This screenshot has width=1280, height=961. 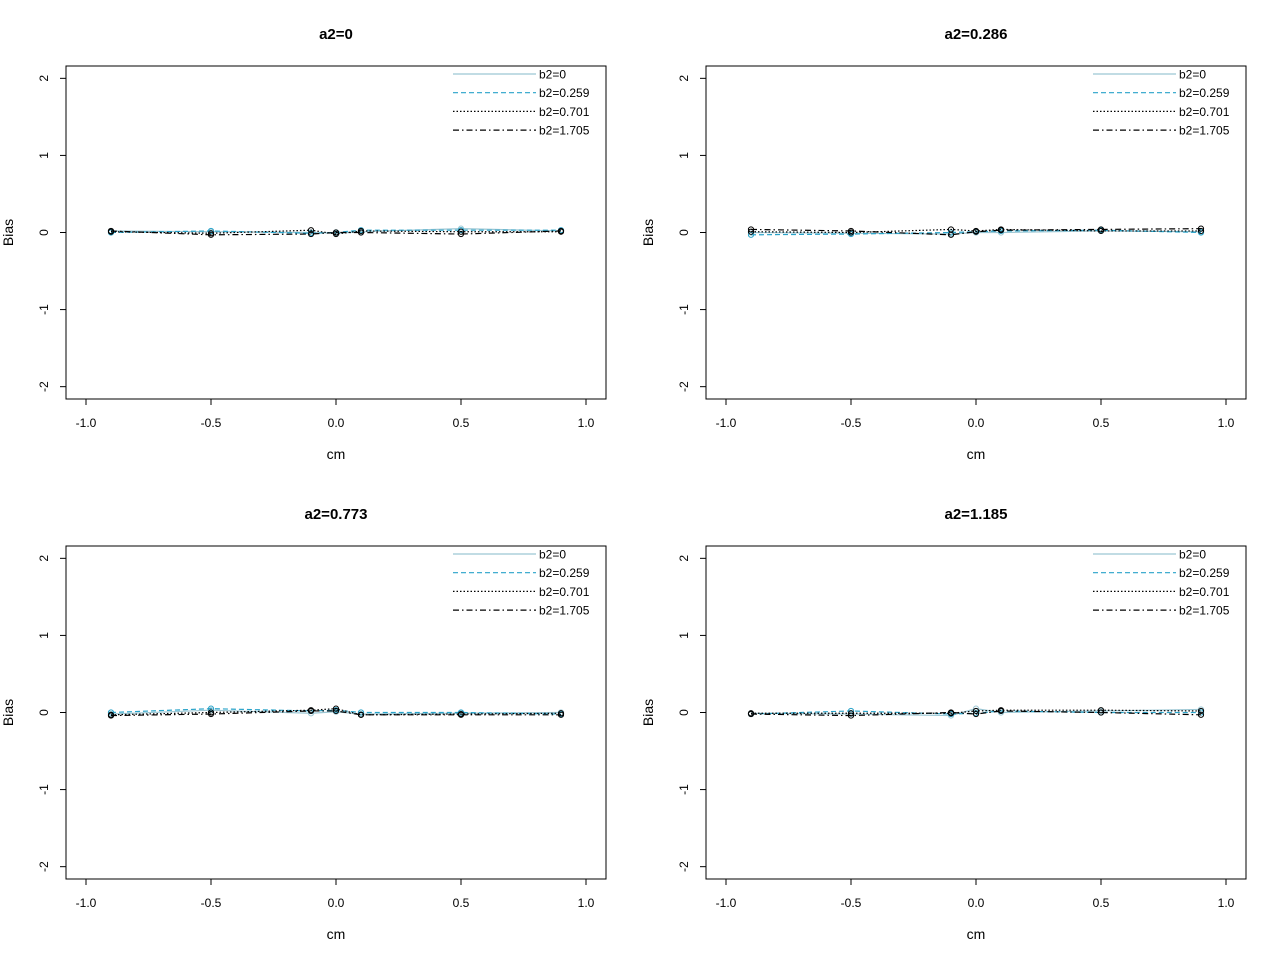 What do you see at coordinates (976, 514) in the screenshot?
I see `chart-title: a2=1.185` at bounding box center [976, 514].